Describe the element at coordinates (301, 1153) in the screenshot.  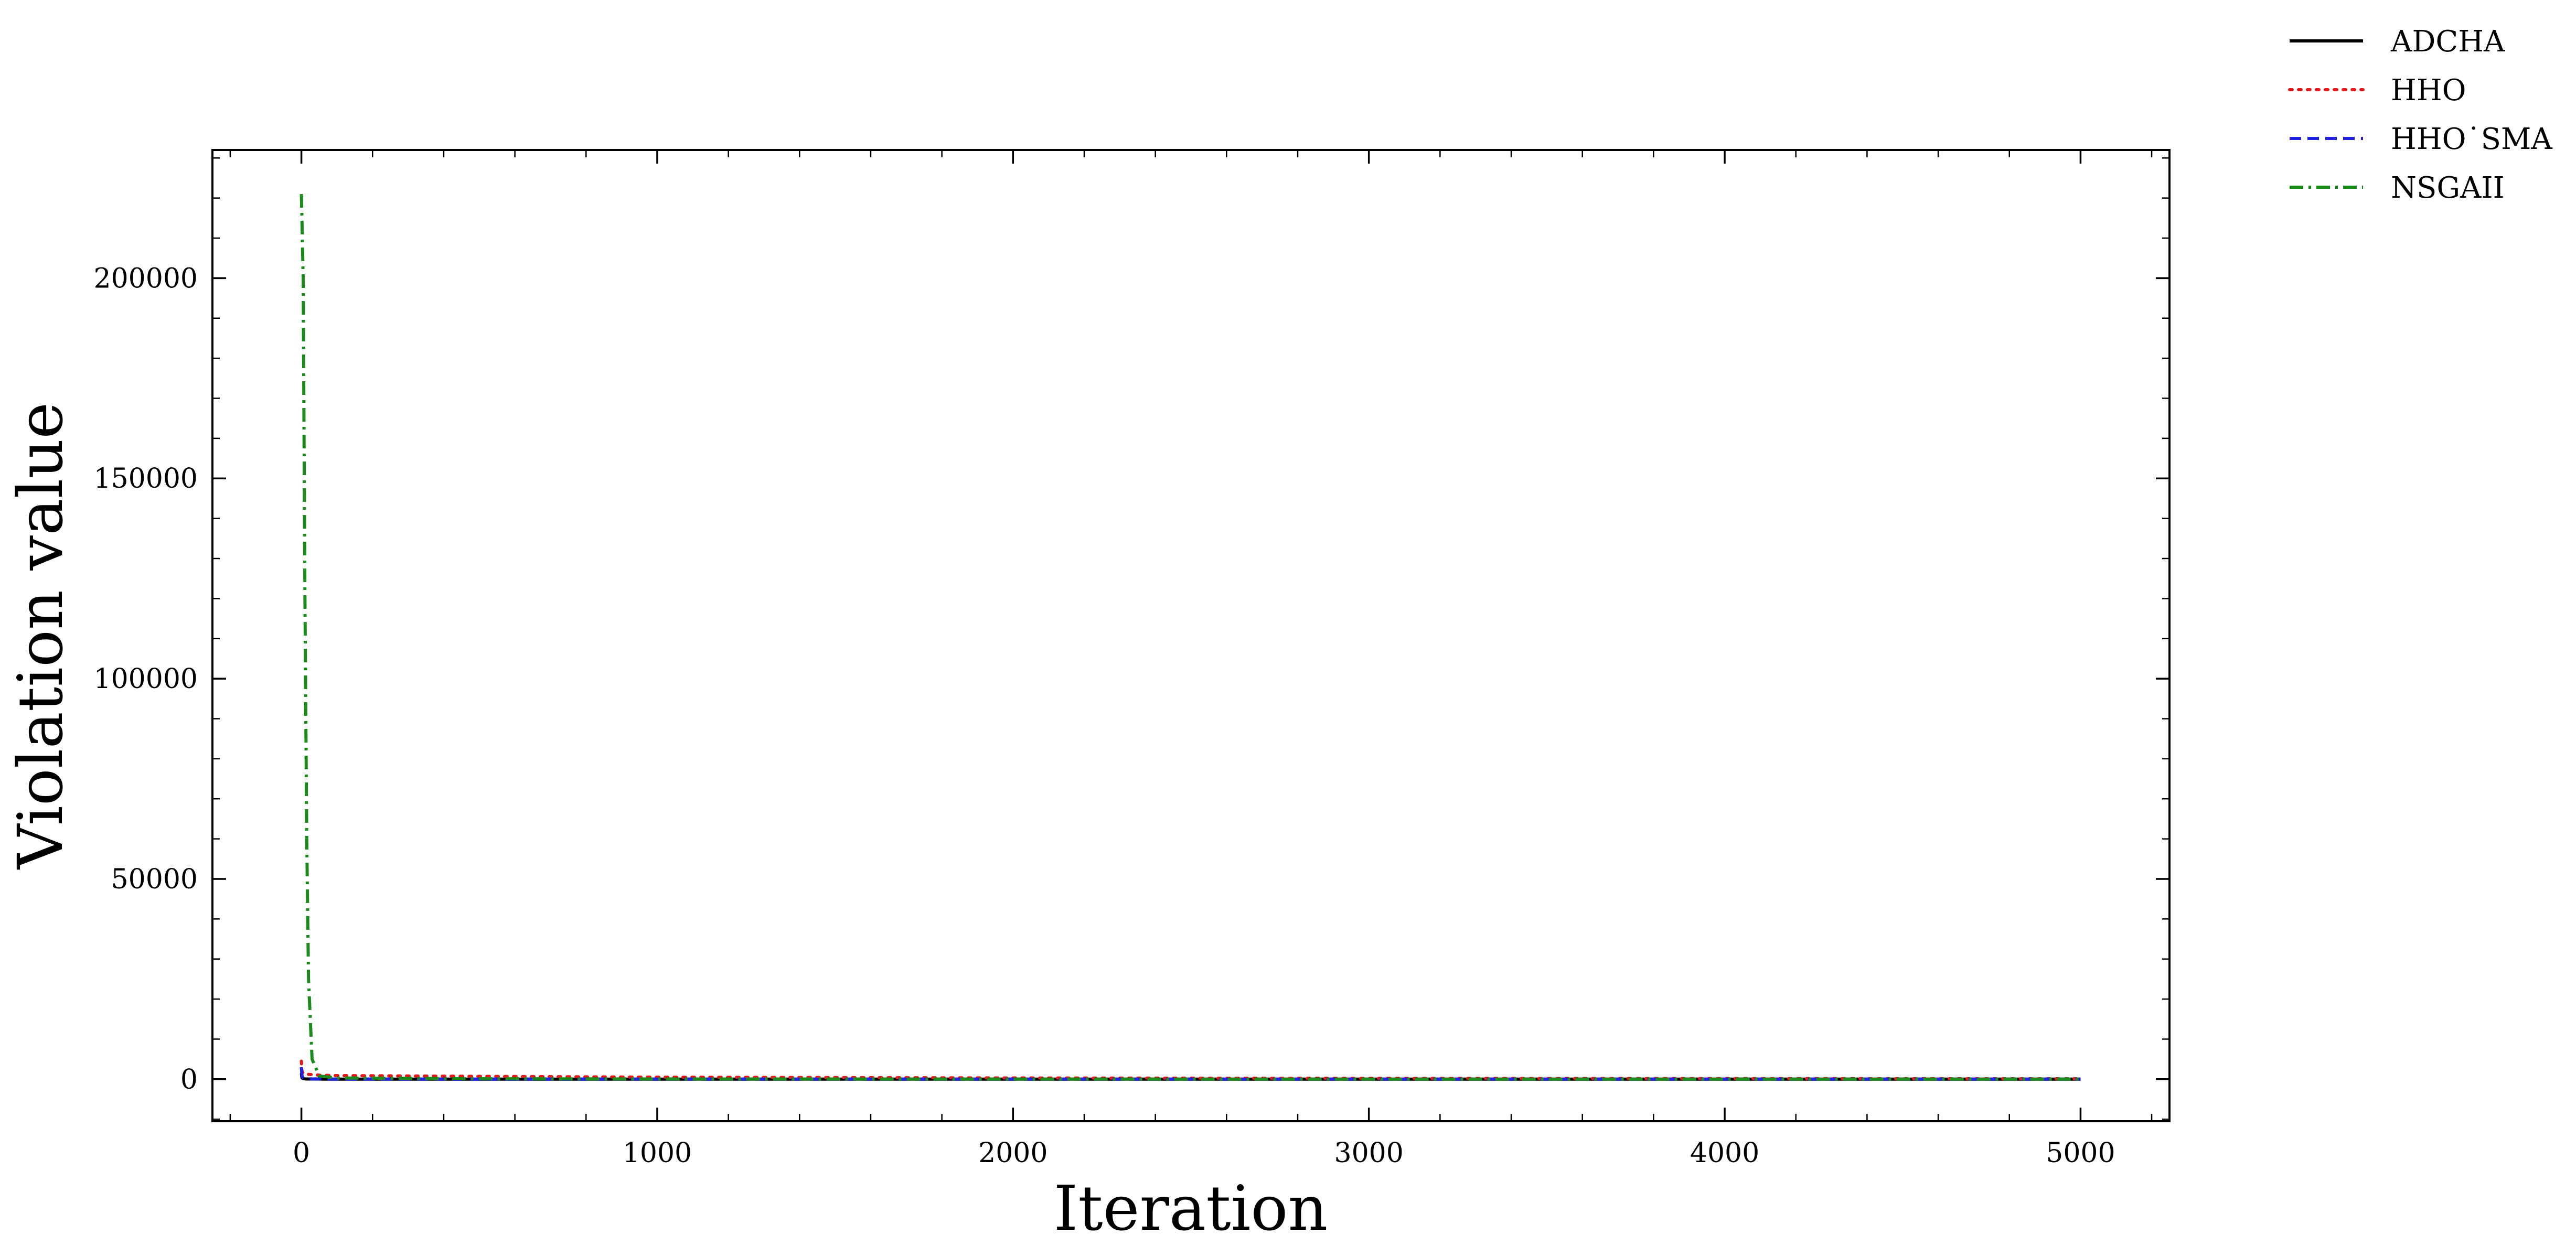
I see `x-tick-label: 0` at that location.